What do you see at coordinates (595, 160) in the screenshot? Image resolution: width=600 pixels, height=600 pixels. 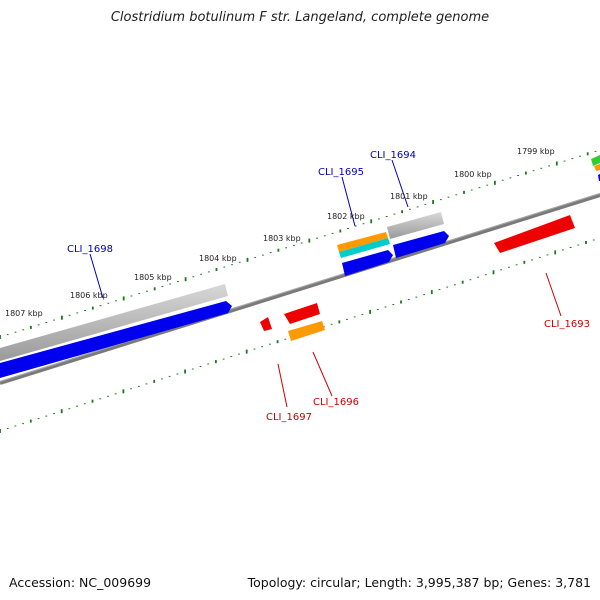 I see `green-feature-edge` at bounding box center [595, 160].